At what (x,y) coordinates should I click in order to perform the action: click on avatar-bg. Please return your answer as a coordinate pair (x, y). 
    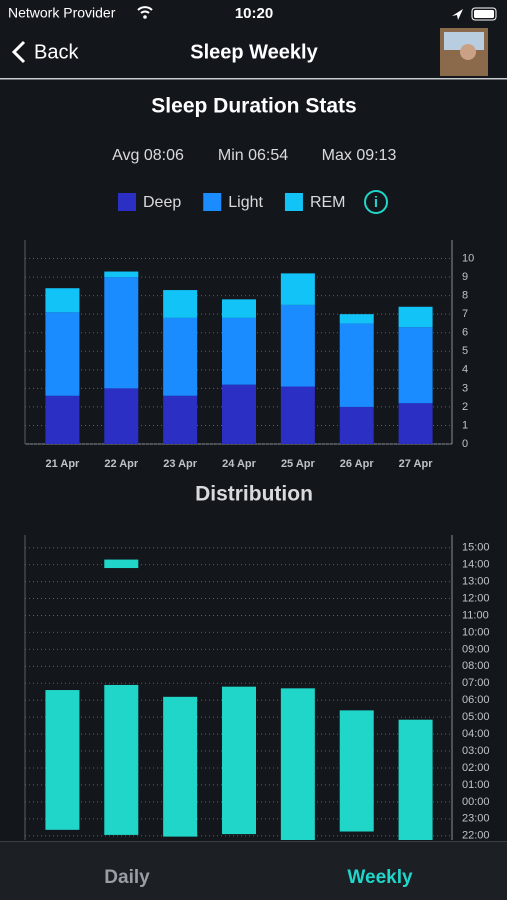
    Looking at the image, I should click on (464, 41).